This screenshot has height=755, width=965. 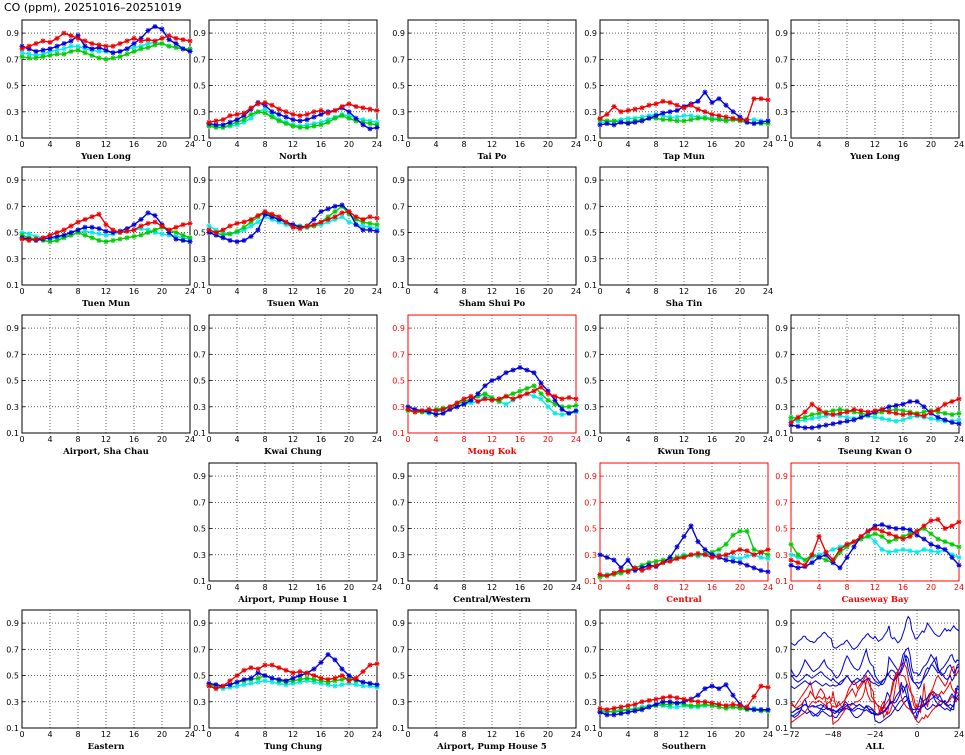 I want to click on summary-trace, so click(x=875, y=708).